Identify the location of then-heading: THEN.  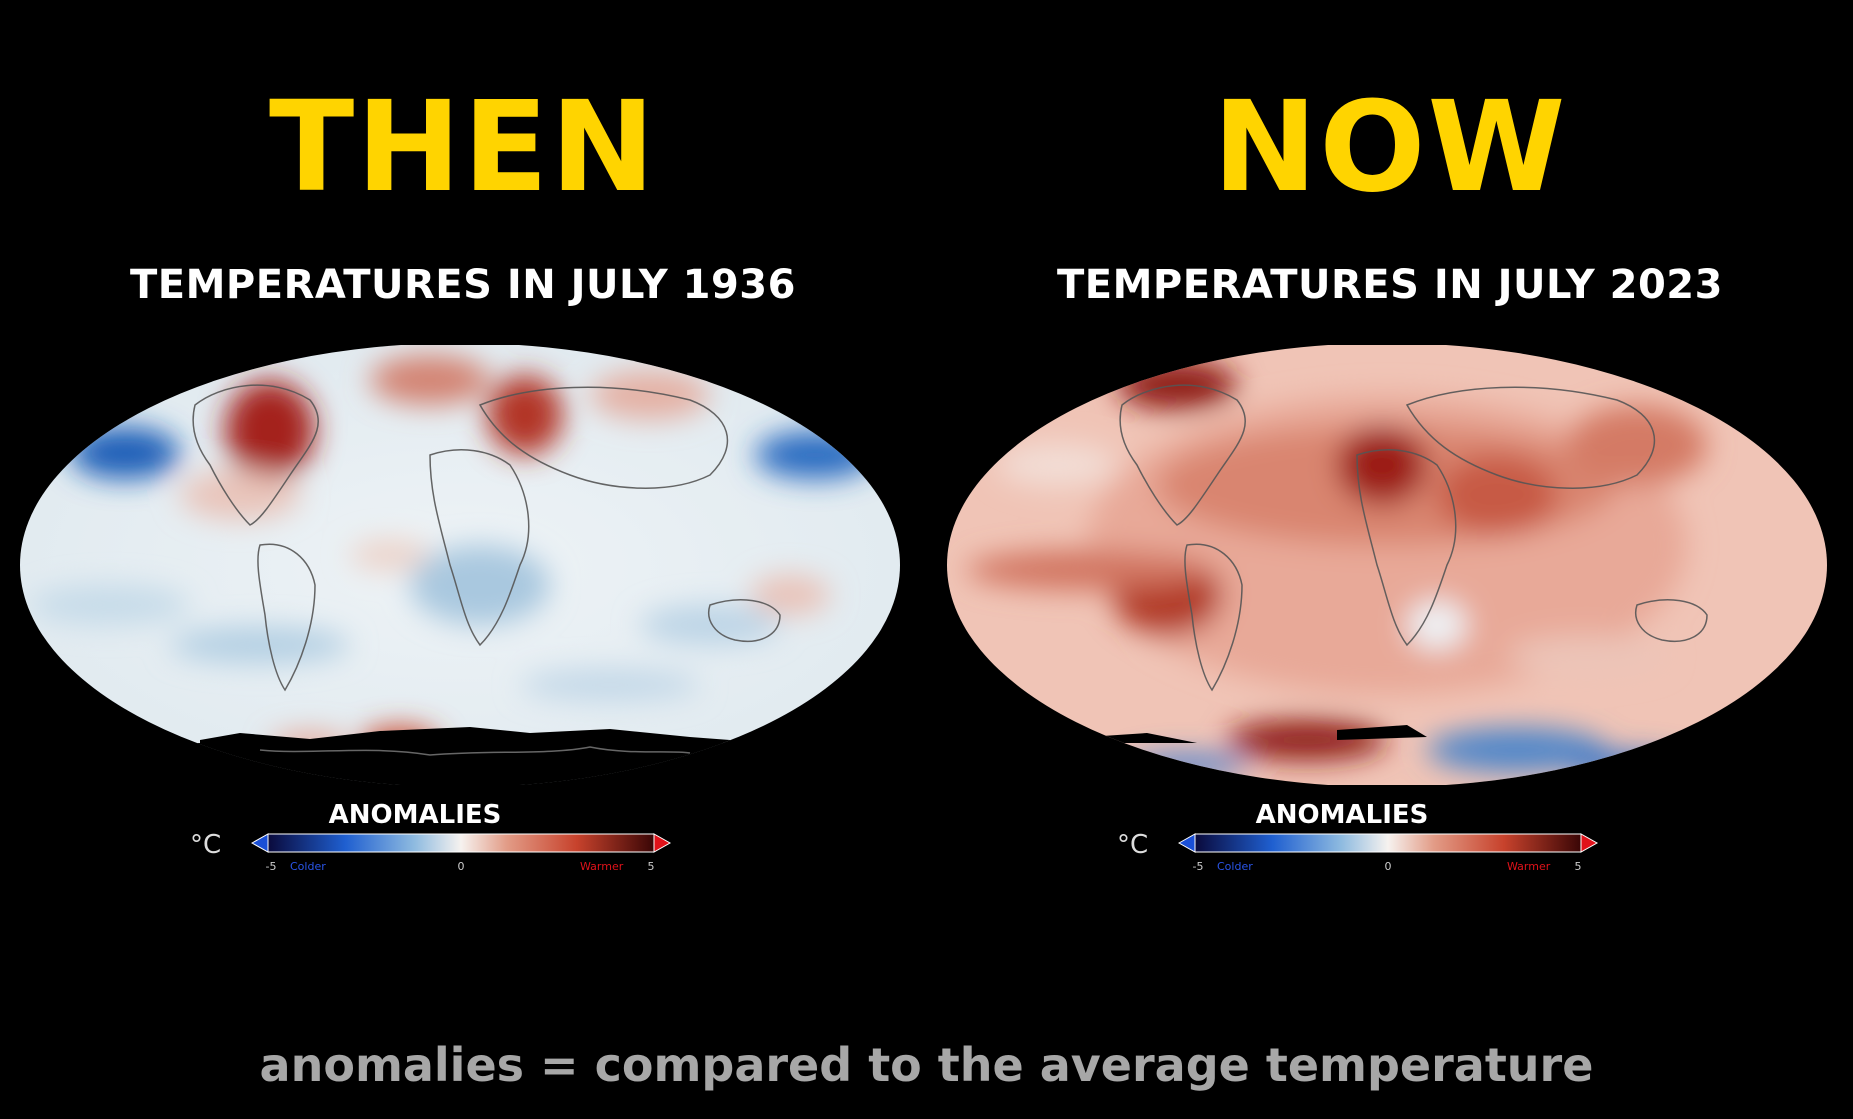
(463, 147).